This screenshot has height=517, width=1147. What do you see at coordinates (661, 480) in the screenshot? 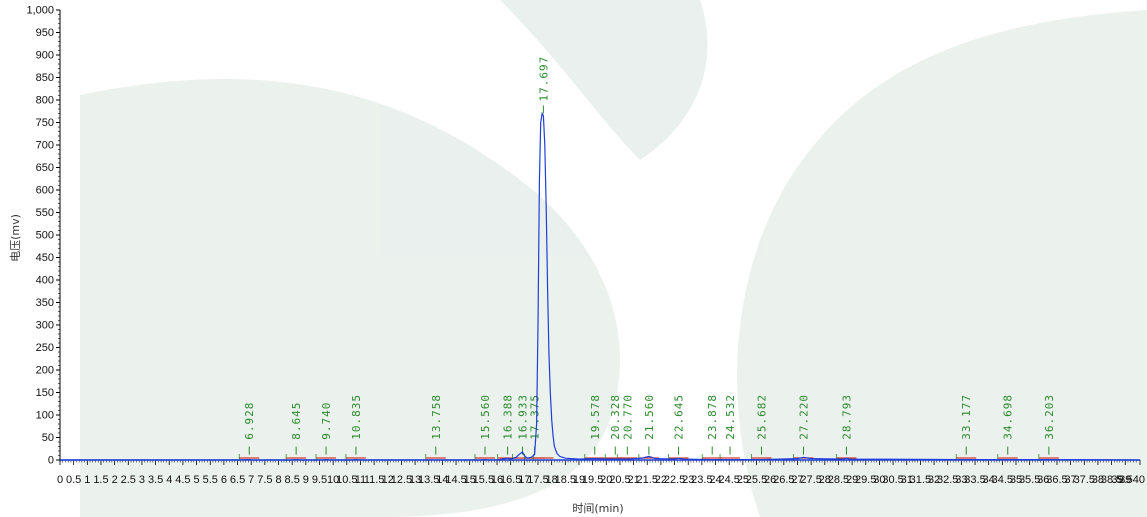
I see `x-tick-label: 22` at bounding box center [661, 480].